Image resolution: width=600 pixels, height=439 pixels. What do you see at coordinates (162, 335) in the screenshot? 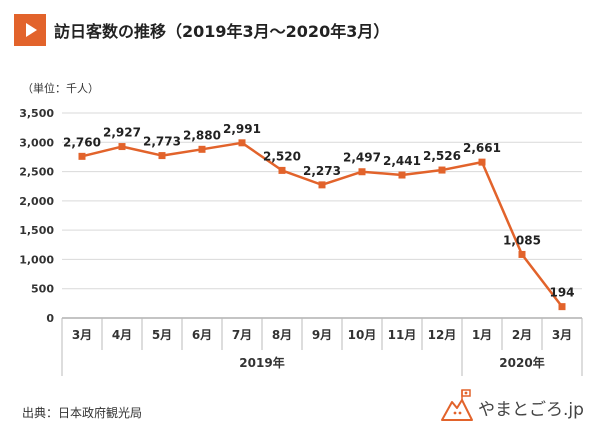
I see `x-tick-label: 5月` at bounding box center [162, 335].